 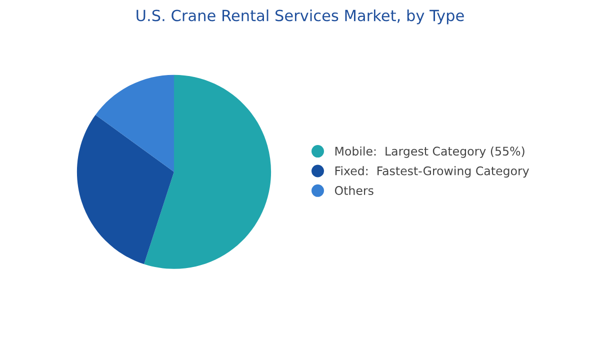 I want to click on legend-label: Others, so click(x=354, y=190).